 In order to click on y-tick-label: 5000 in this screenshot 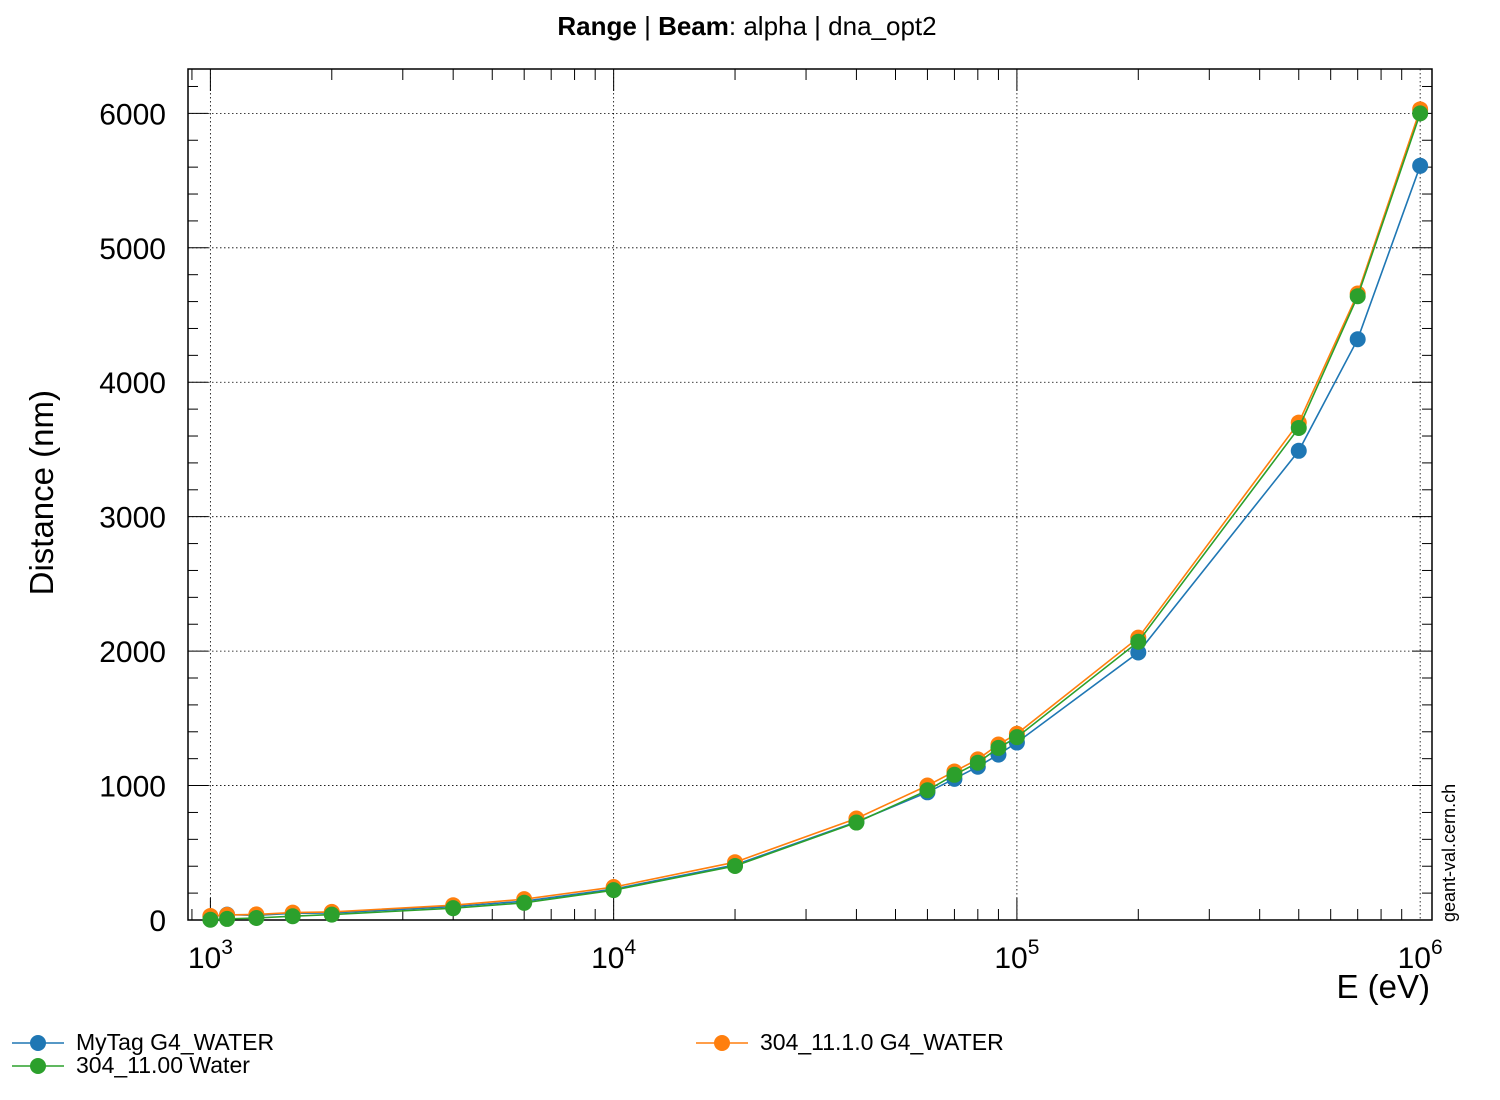, I will do `click(132, 249)`.